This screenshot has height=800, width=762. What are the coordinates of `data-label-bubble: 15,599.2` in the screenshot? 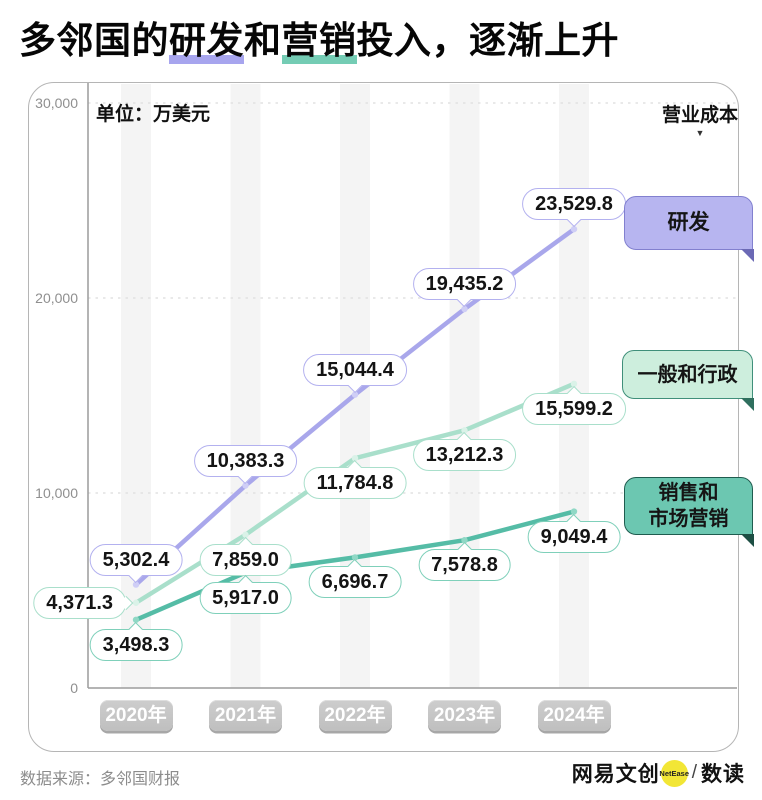 It's located at (574, 405).